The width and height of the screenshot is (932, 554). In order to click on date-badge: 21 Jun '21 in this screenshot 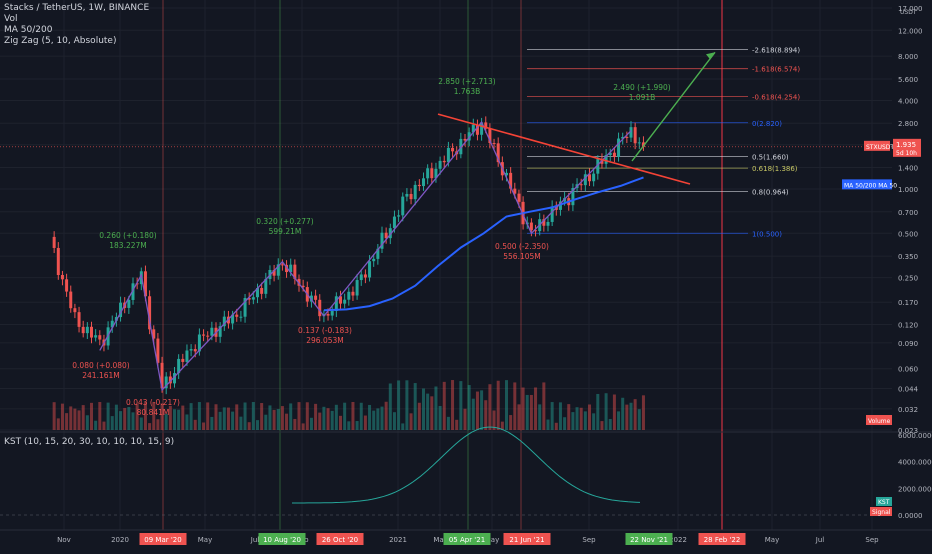, I will do `click(526, 540)`.